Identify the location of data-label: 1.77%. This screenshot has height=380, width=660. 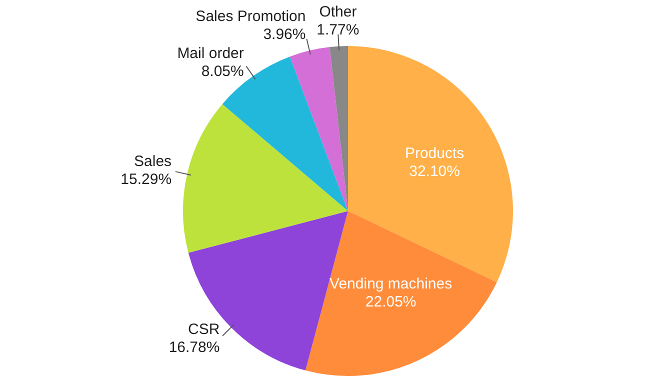
(338, 29).